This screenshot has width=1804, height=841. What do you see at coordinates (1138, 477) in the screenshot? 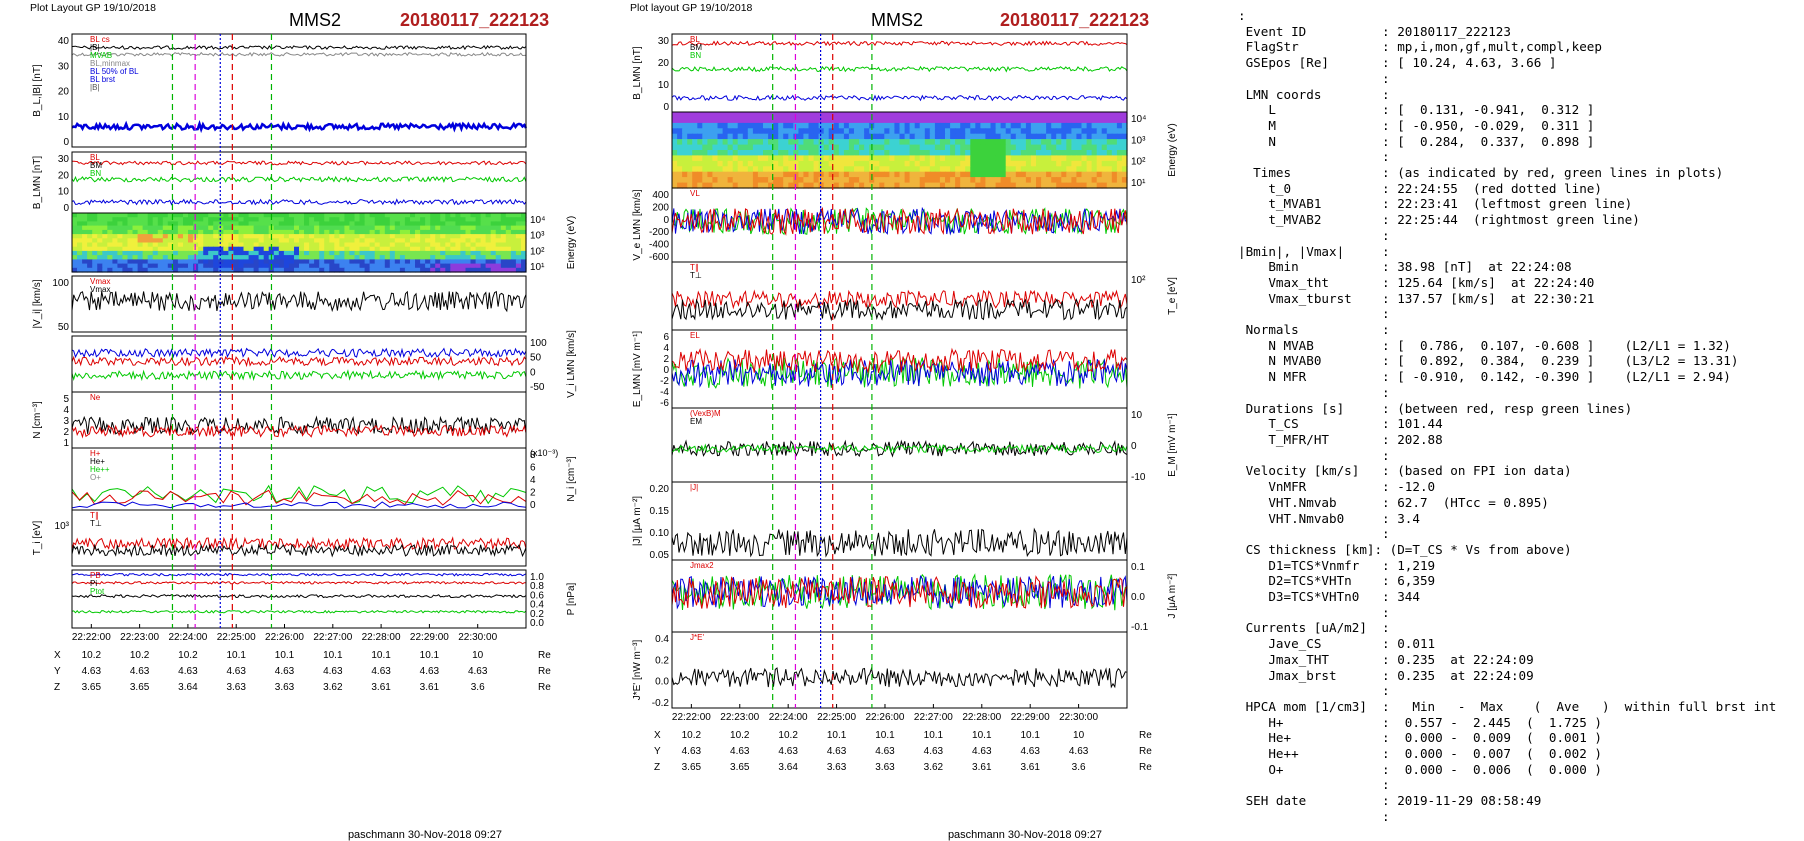
I see `y-tick-label: -10` at bounding box center [1138, 477].